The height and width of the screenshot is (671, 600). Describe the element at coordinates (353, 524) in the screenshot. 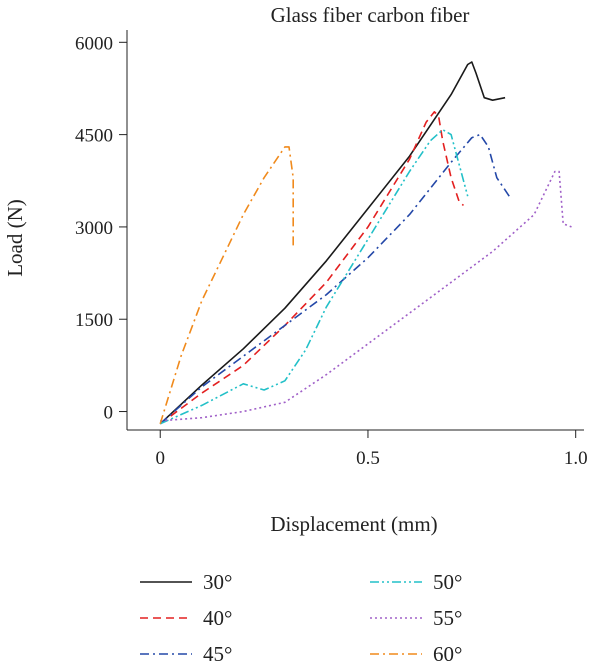

I see `x-axis-label: Displacement (mm)` at that location.